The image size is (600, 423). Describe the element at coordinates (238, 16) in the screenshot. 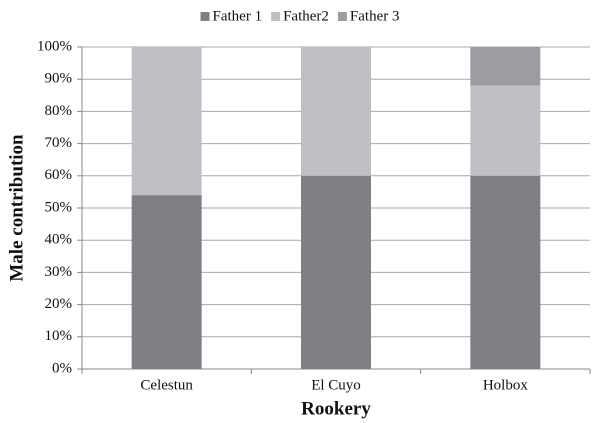

I see `legend-label: Father 1` at that location.